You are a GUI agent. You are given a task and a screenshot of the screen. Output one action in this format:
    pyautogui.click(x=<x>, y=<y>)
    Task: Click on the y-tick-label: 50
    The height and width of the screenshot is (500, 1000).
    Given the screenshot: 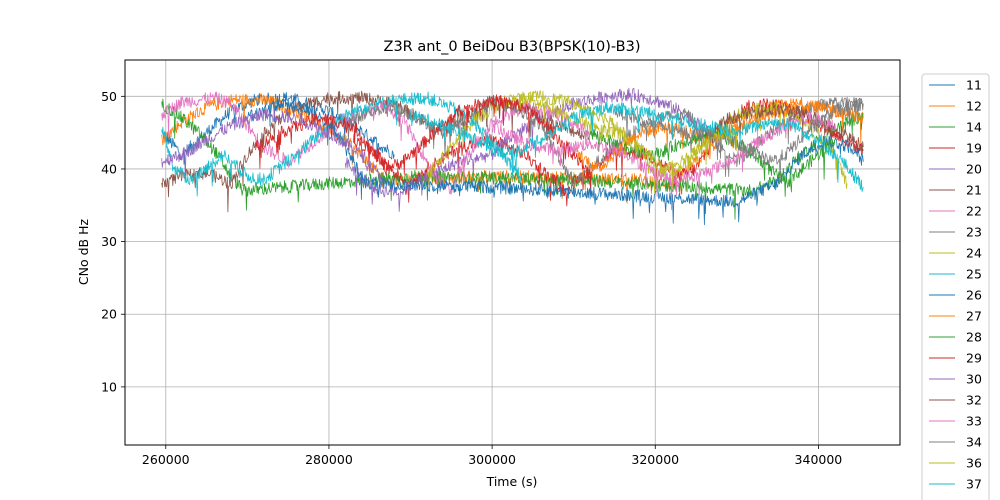 What is the action you would take?
    pyautogui.click(x=109, y=96)
    